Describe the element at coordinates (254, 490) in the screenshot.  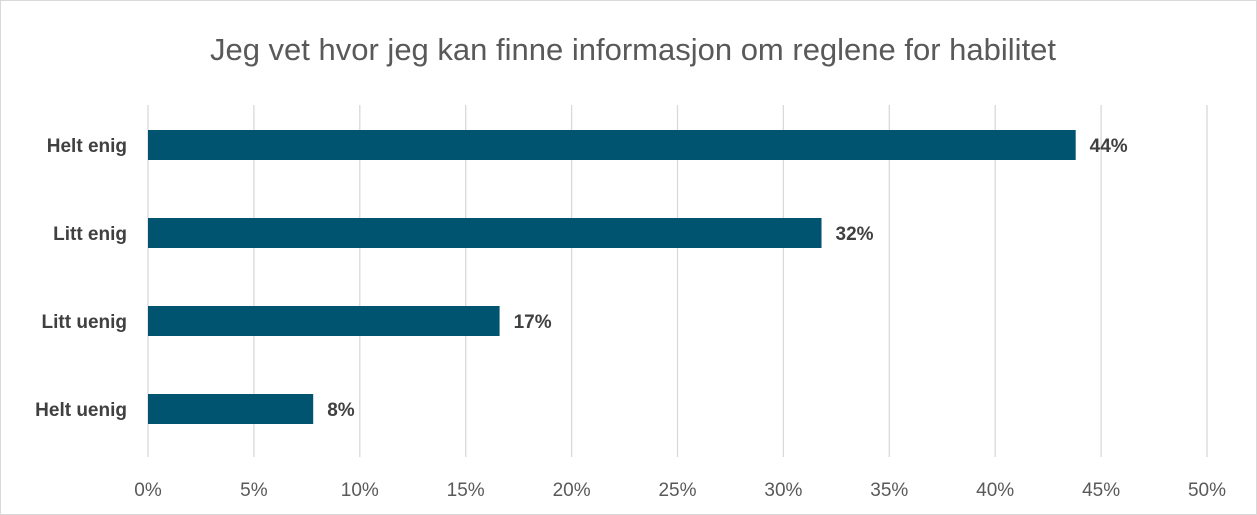
I see `x-tick-label: 5%` at that location.